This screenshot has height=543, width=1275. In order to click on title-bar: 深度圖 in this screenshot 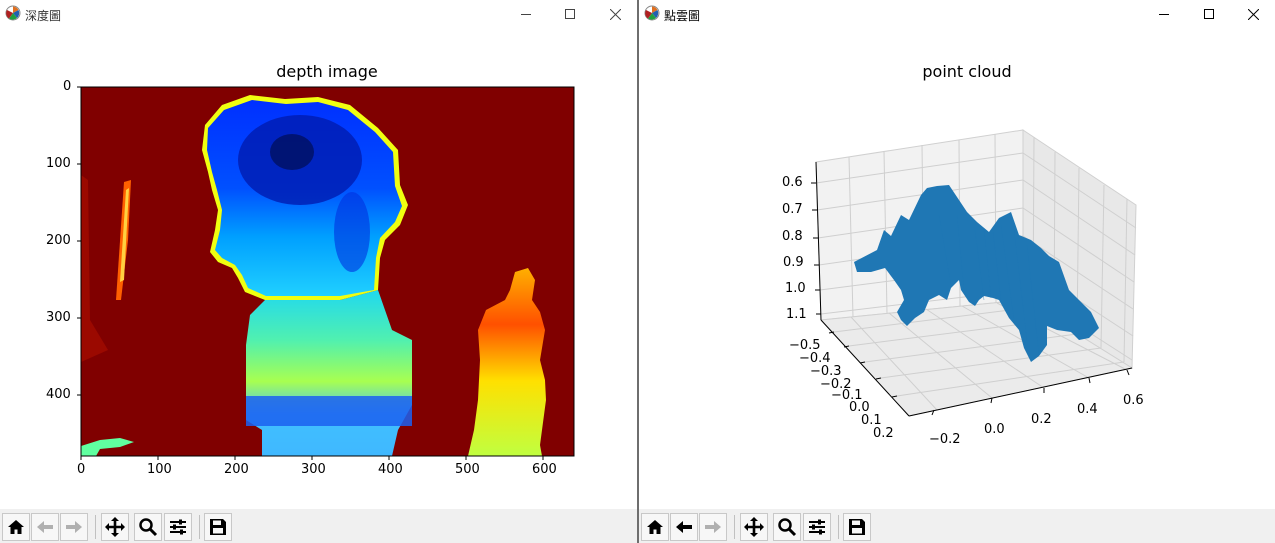, I will do `click(318, 14)`.